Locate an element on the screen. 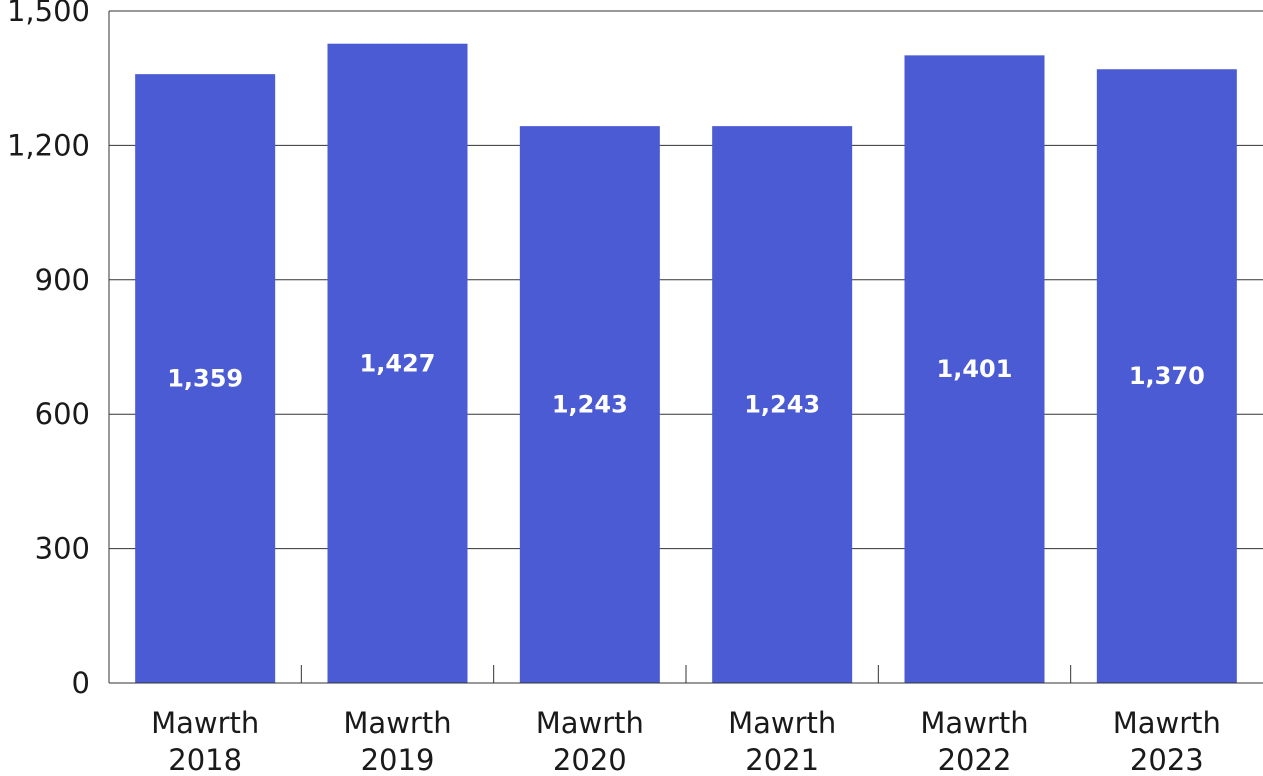 This screenshot has width=1263, height=776. y-tick-label: 600 is located at coordinates (62, 414).